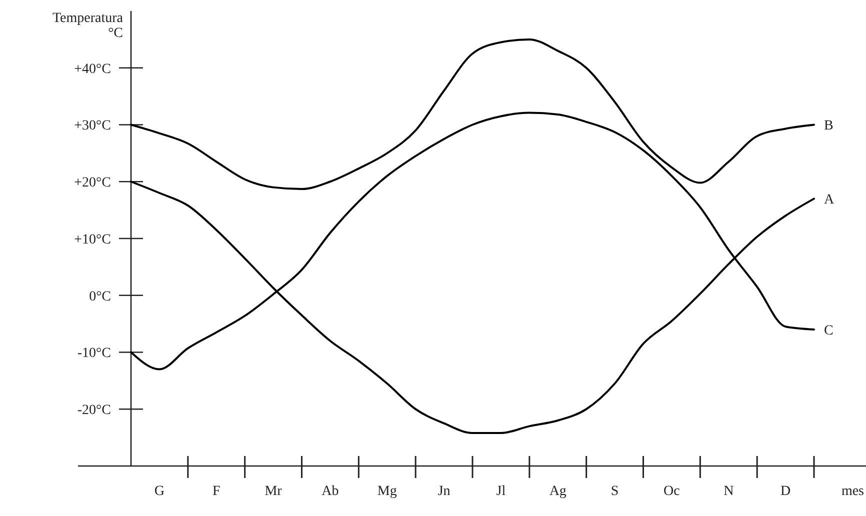 The width and height of the screenshot is (866, 516). Describe the element at coordinates (92, 69) in the screenshot. I see `y-tick-label: +40°C` at that location.